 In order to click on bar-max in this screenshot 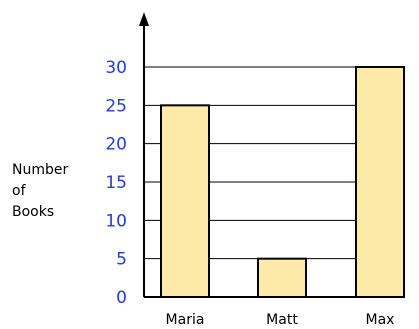, I will do `click(380, 182)`.